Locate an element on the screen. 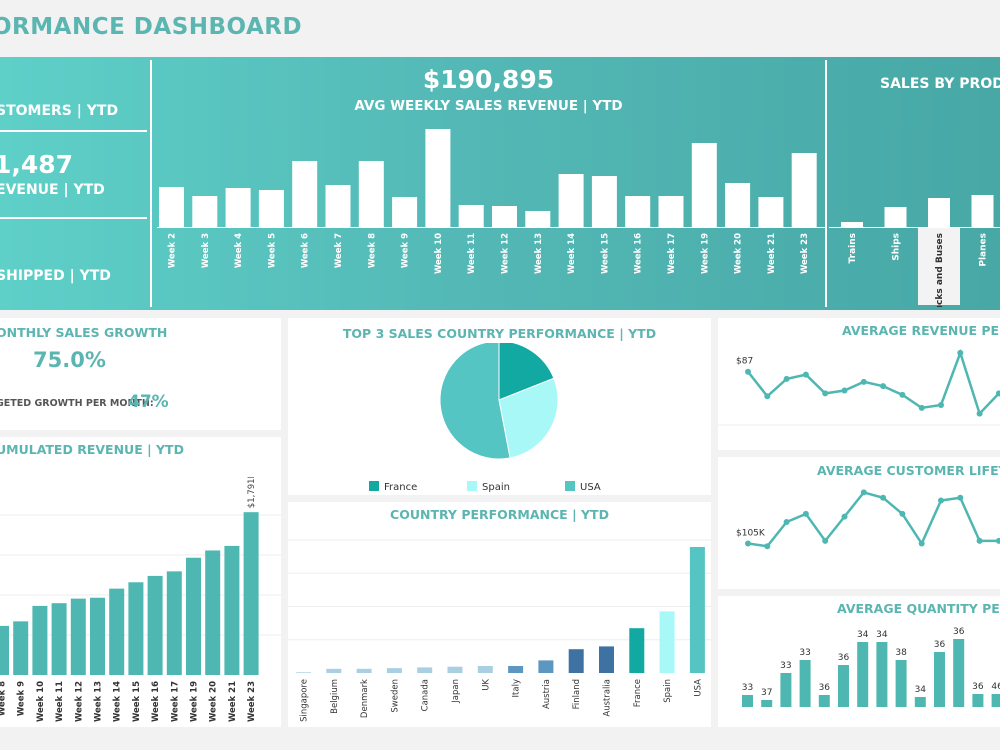  weekly-tick-label: Week 17 is located at coordinates (672, 253).